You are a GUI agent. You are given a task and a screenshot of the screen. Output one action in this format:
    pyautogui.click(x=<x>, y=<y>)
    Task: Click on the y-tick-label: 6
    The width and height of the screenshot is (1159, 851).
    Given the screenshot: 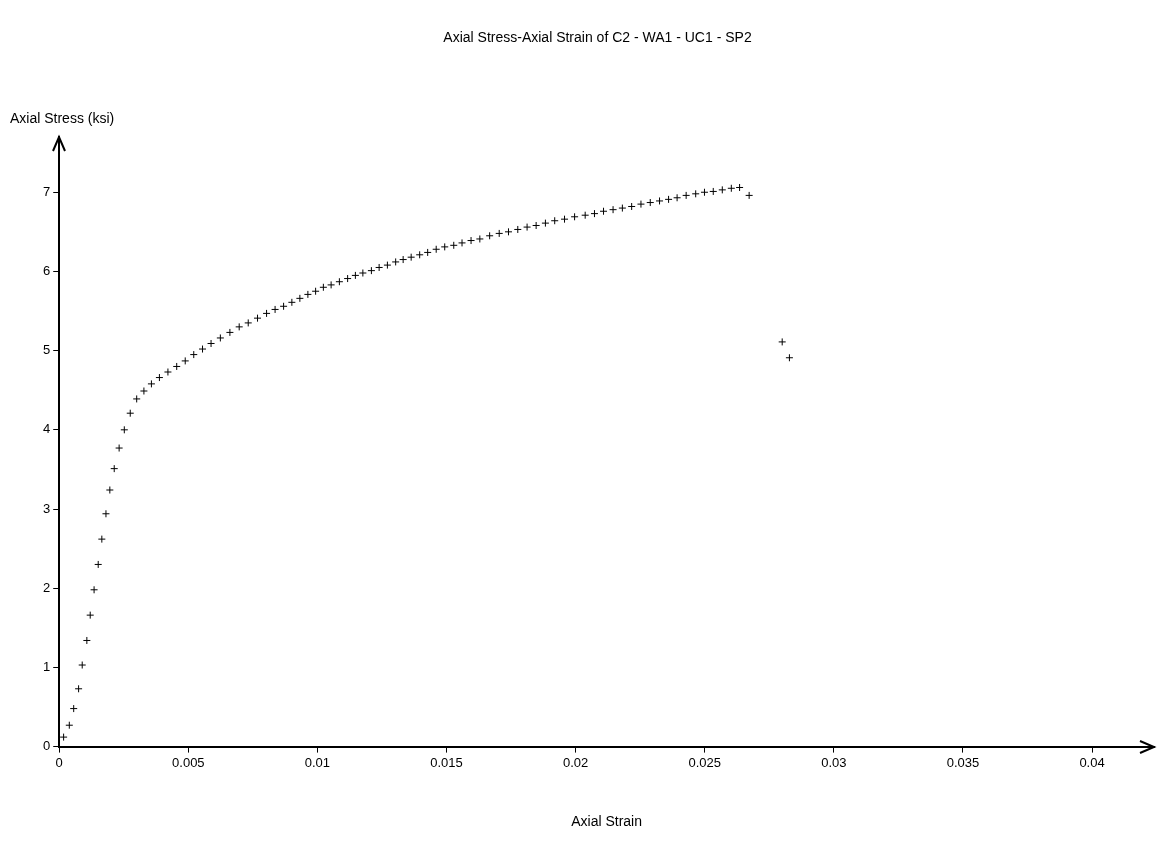 What is the action you would take?
    pyautogui.click(x=47, y=271)
    